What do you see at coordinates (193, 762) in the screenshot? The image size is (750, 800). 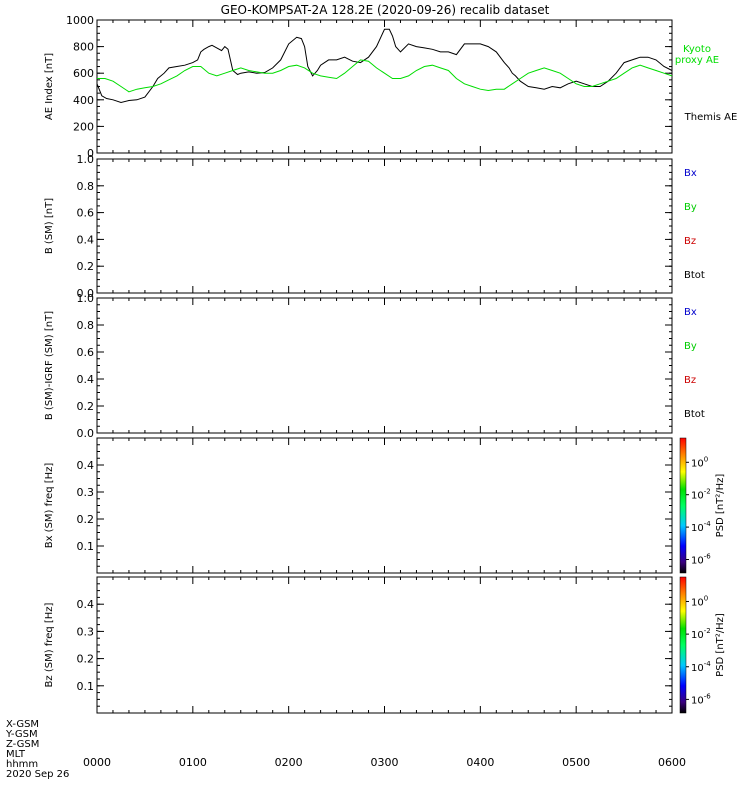 I see `x-tick-label: 0100` at bounding box center [193, 762].